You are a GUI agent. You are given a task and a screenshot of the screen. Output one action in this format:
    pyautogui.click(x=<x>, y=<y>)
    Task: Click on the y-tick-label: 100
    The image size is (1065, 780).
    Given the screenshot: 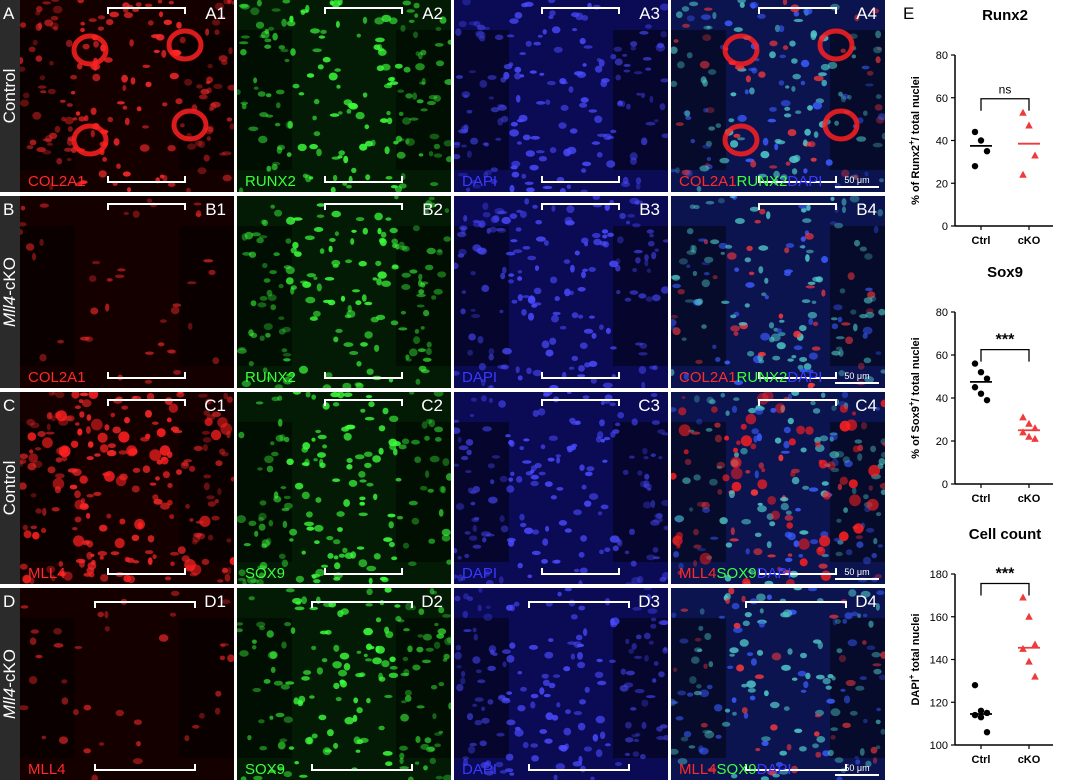 What is the action you would take?
    pyautogui.click(x=939, y=746)
    